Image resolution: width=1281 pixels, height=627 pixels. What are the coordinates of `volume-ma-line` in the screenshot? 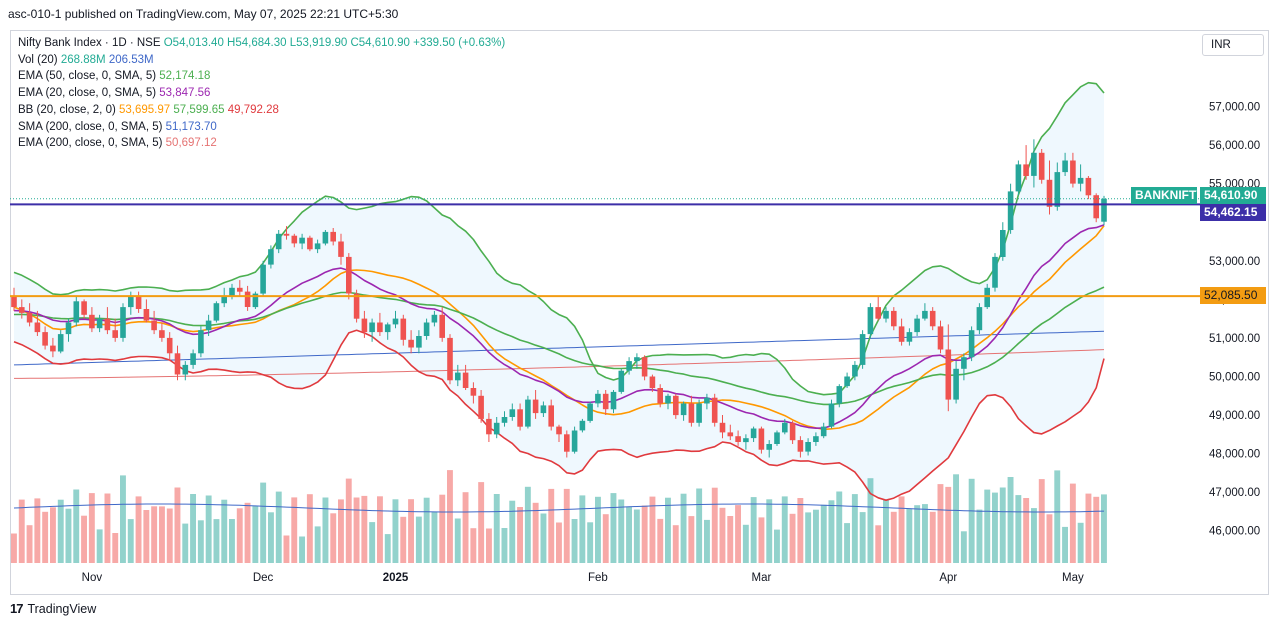 It's located at (559, 508).